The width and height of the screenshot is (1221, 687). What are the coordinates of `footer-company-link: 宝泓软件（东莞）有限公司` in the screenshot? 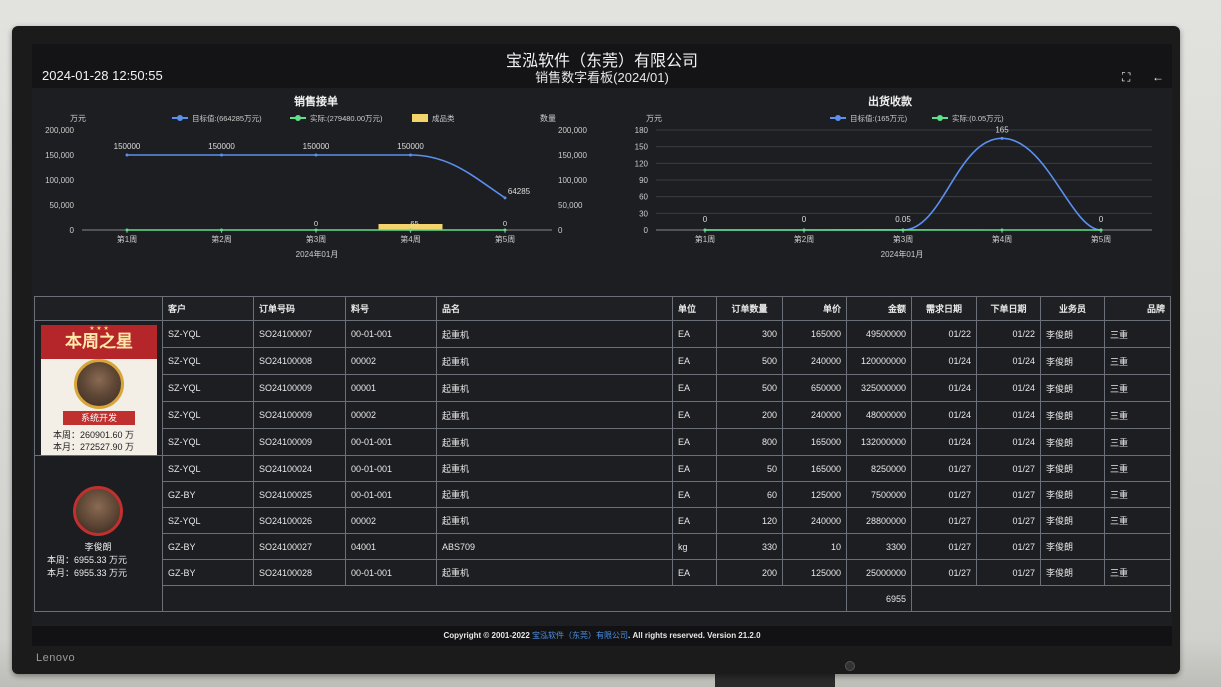 It's located at (580, 635).